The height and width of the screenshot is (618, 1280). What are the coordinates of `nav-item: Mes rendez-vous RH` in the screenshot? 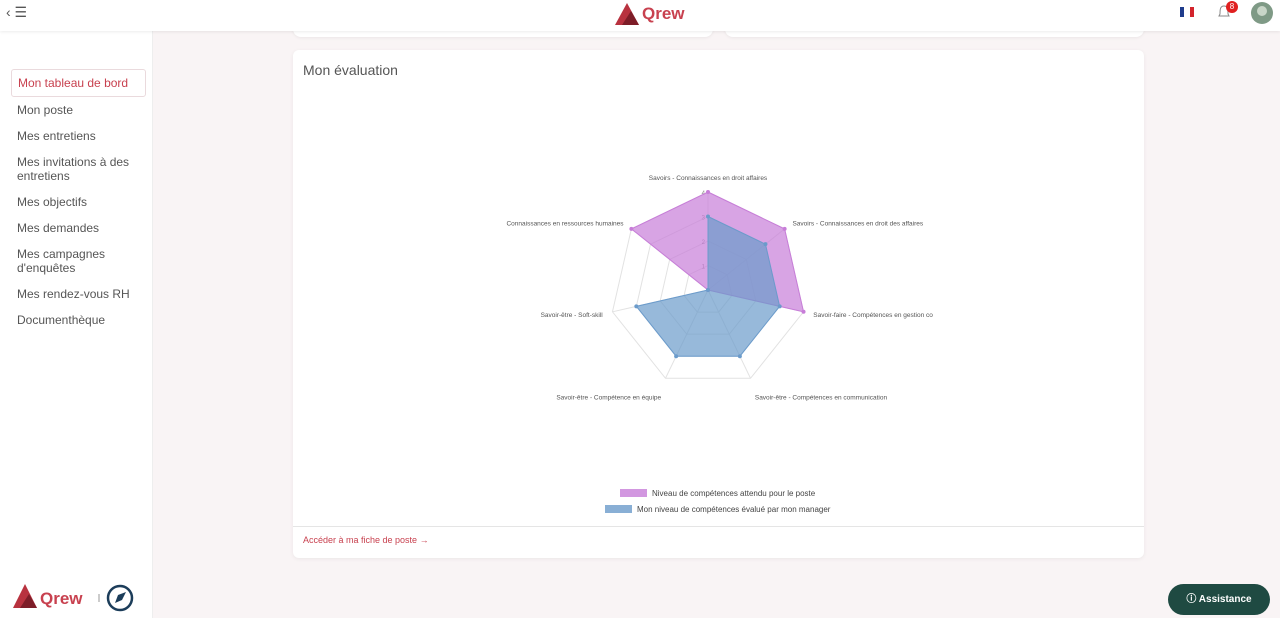 It's located at (73, 294).